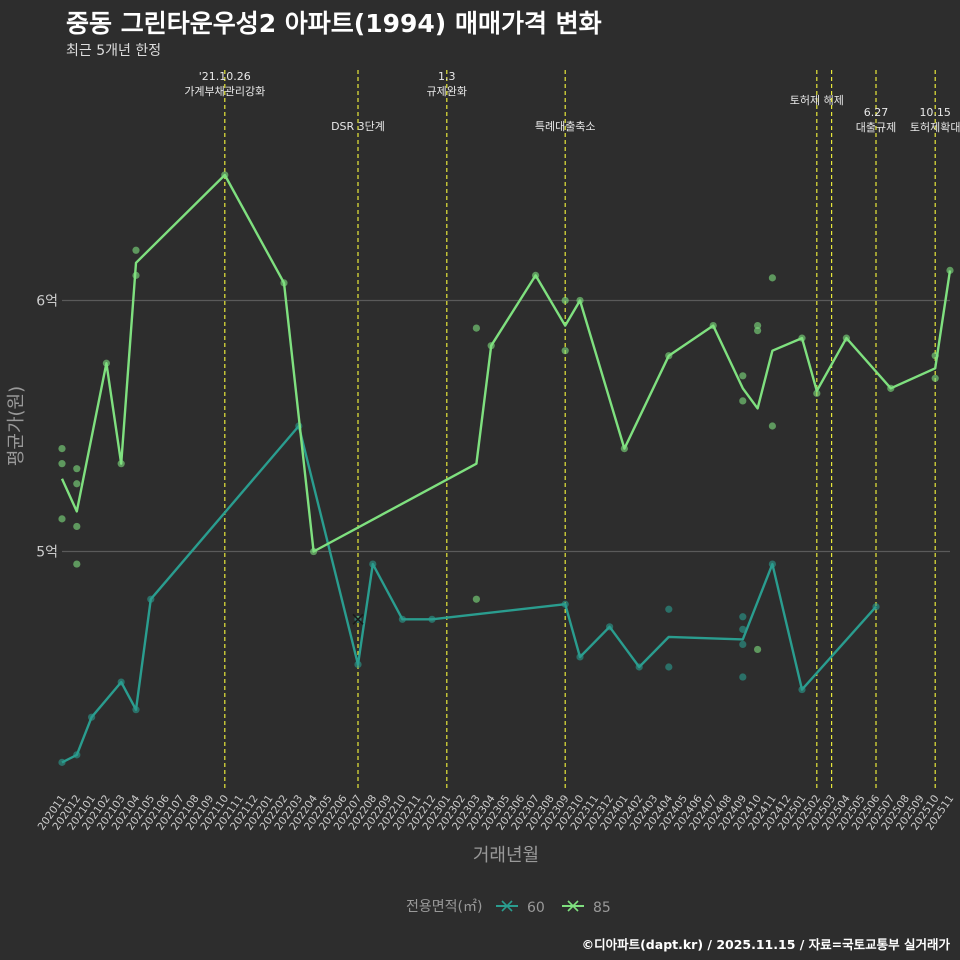 Image resolution: width=960 pixels, height=960 pixels. I want to click on chart-title: 중동 그린타운우성2 아파트(1994) 매매가격 변화, so click(334, 23).